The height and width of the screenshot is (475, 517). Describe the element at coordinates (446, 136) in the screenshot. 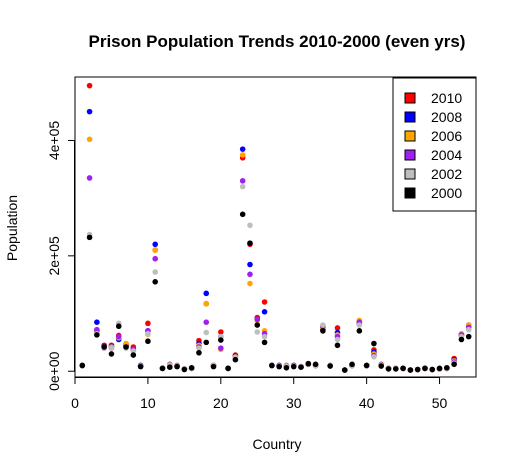

I see `legend-label: 2006` at that location.